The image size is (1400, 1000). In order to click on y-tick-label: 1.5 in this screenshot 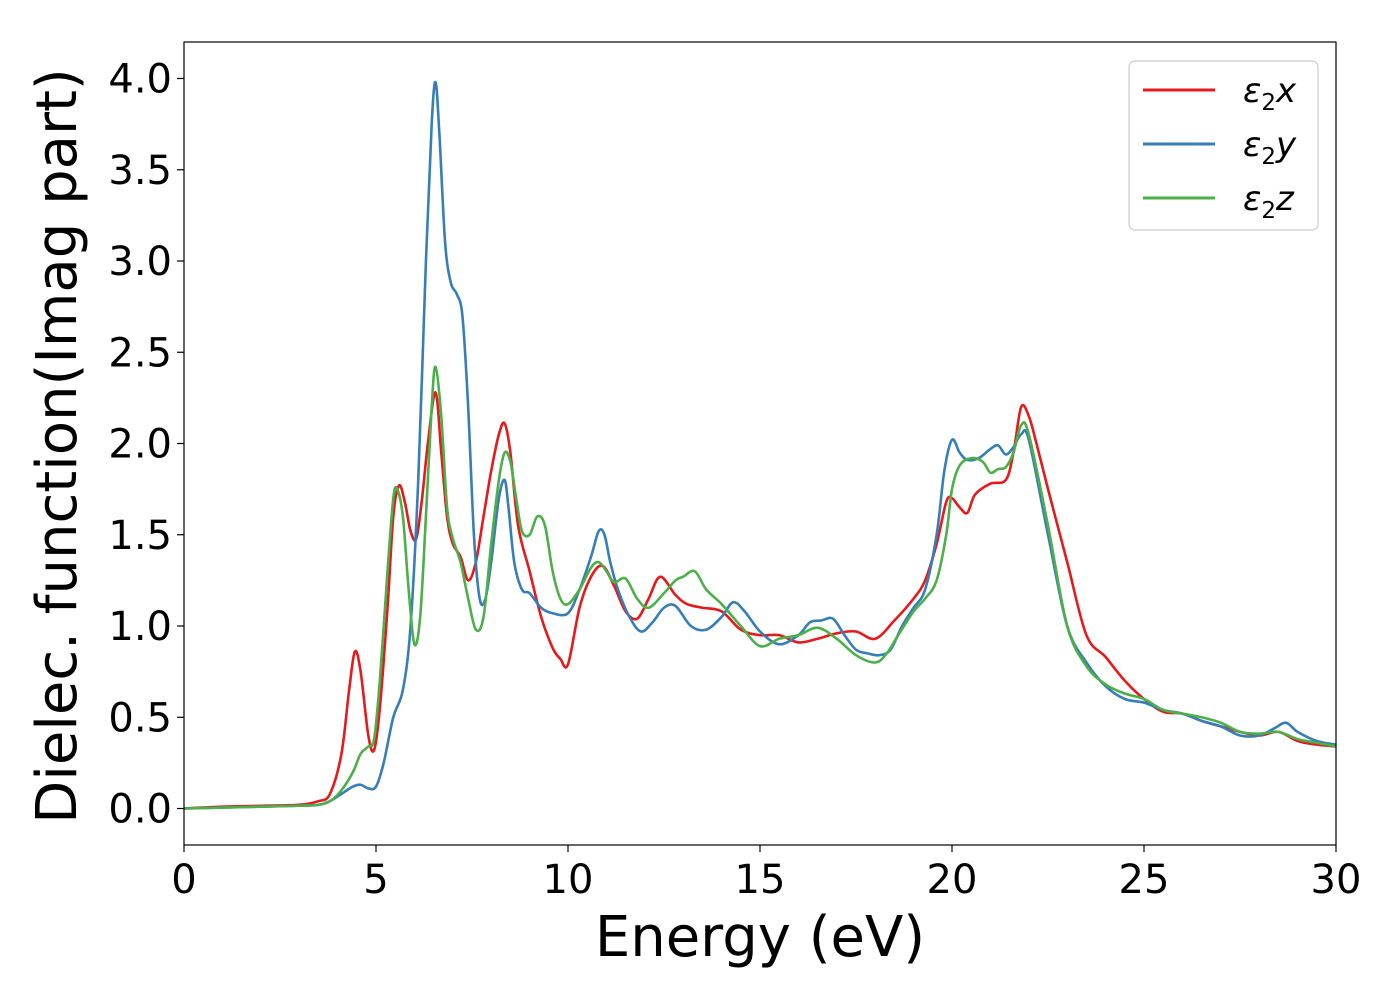, I will do `click(140, 536)`.